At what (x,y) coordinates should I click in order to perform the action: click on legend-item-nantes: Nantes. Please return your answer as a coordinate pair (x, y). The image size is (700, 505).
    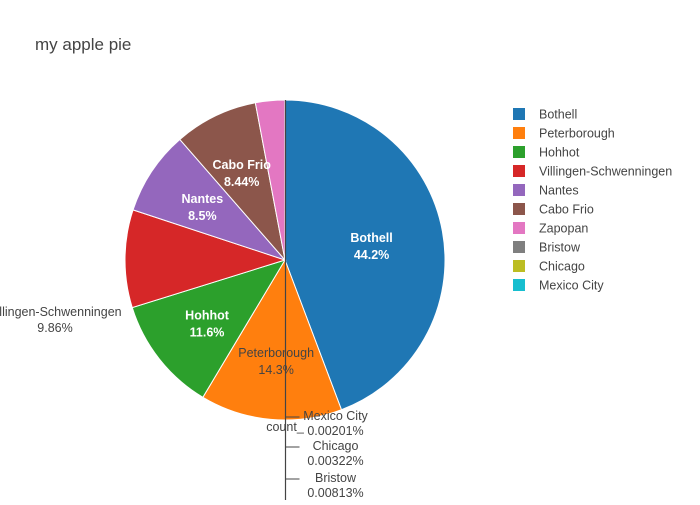
    Looking at the image, I should click on (546, 191).